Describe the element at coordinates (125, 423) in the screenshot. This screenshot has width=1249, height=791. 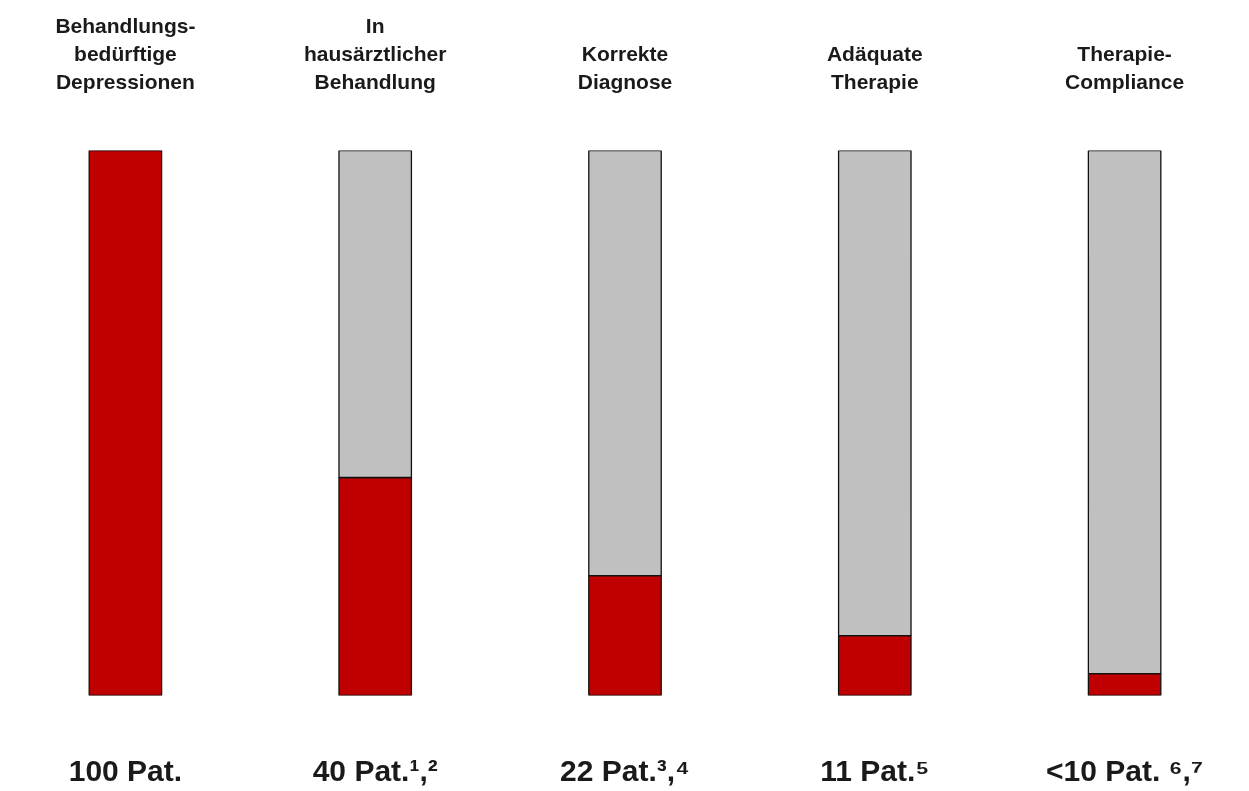
I see `bar` at that location.